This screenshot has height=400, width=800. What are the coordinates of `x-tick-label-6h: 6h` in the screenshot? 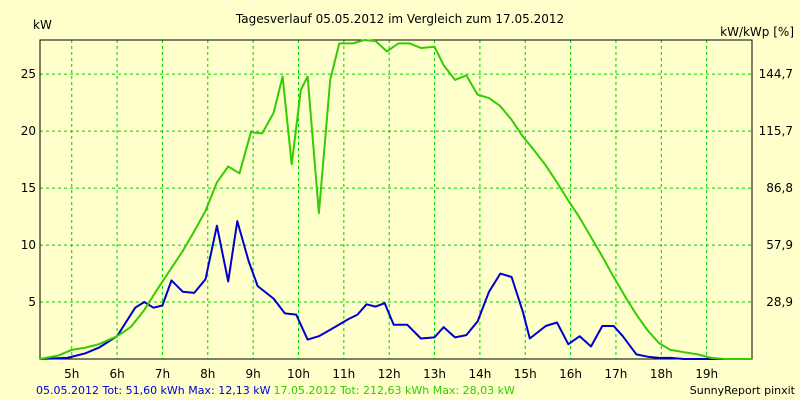 It's located at (116, 374).